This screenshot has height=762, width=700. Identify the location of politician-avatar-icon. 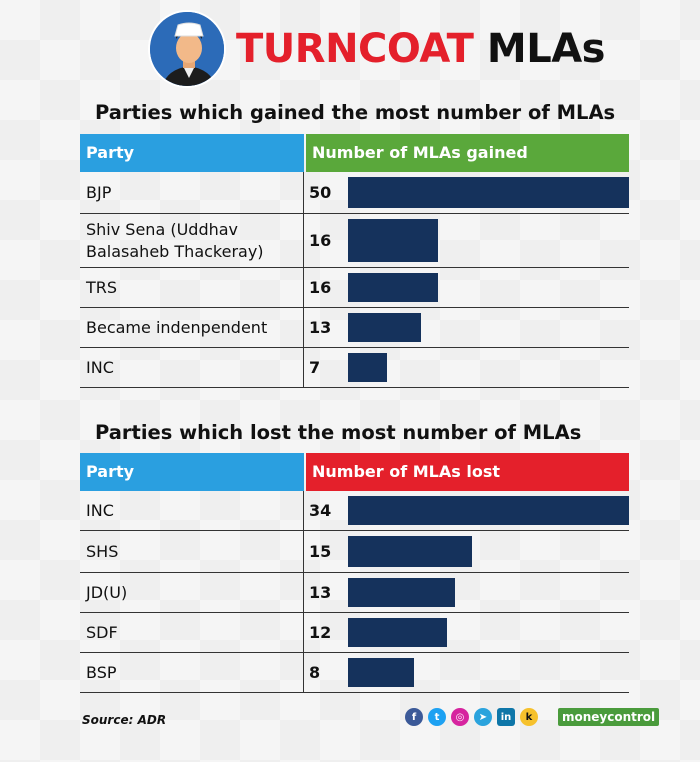
(187, 49).